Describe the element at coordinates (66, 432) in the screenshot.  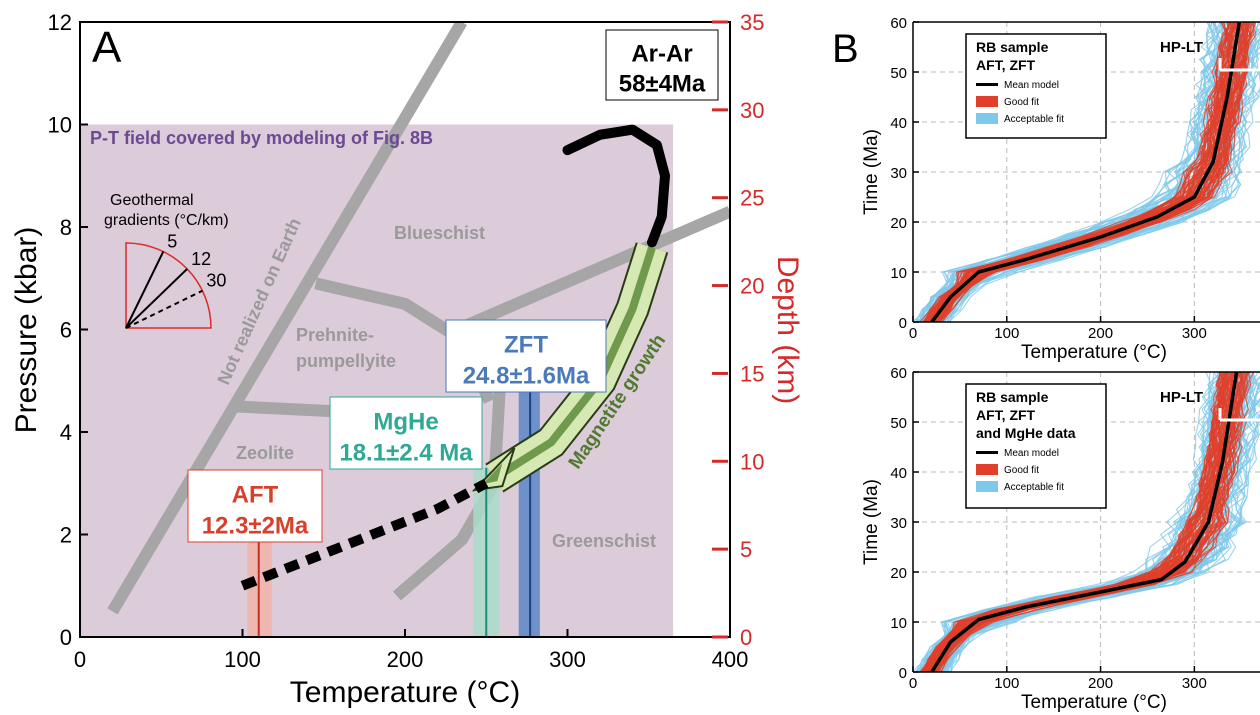
I see `y-tick-label: 4` at that location.